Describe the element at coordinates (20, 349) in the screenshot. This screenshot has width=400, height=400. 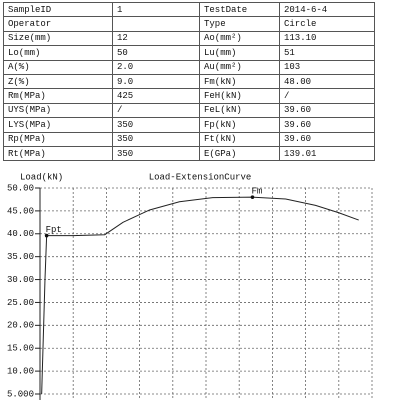
I see `y-tick-label: 15.00` at that location.